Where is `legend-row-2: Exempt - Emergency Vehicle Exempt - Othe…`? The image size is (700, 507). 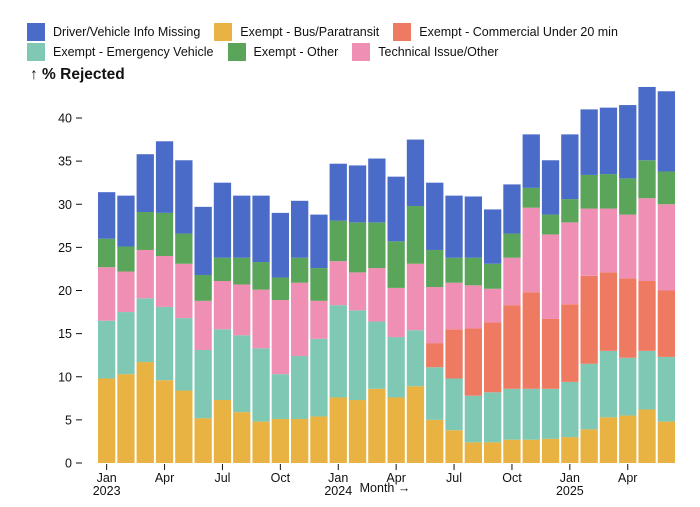 legend-row-2: Exempt - Emergency Vehicle Exempt - Othe… is located at coordinates (357, 52).